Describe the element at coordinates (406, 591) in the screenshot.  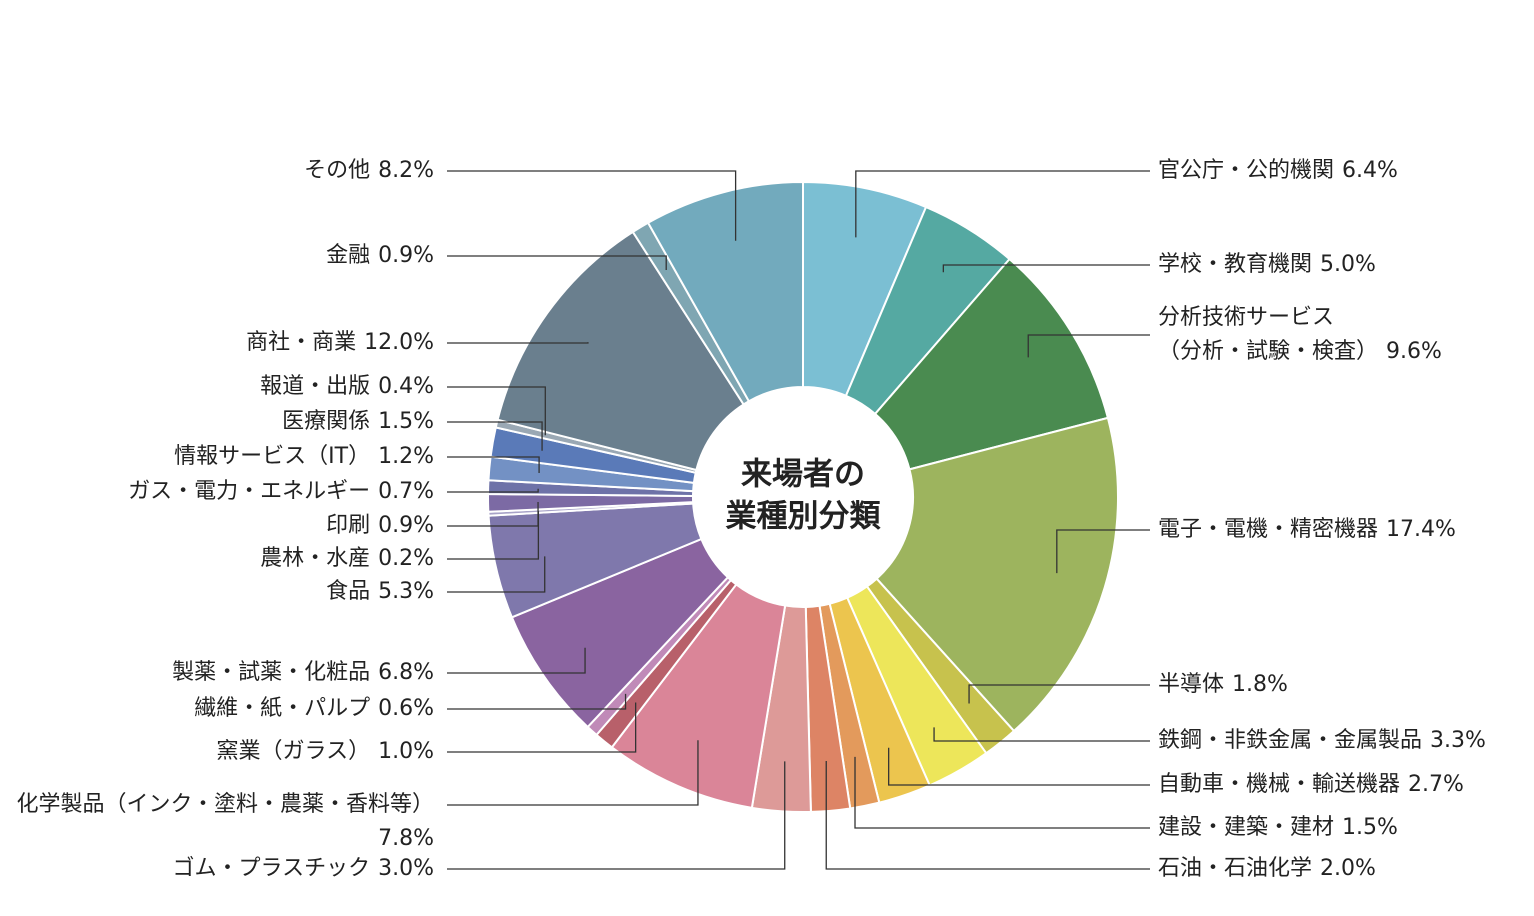
I see `value-label: 5.3%` at that location.